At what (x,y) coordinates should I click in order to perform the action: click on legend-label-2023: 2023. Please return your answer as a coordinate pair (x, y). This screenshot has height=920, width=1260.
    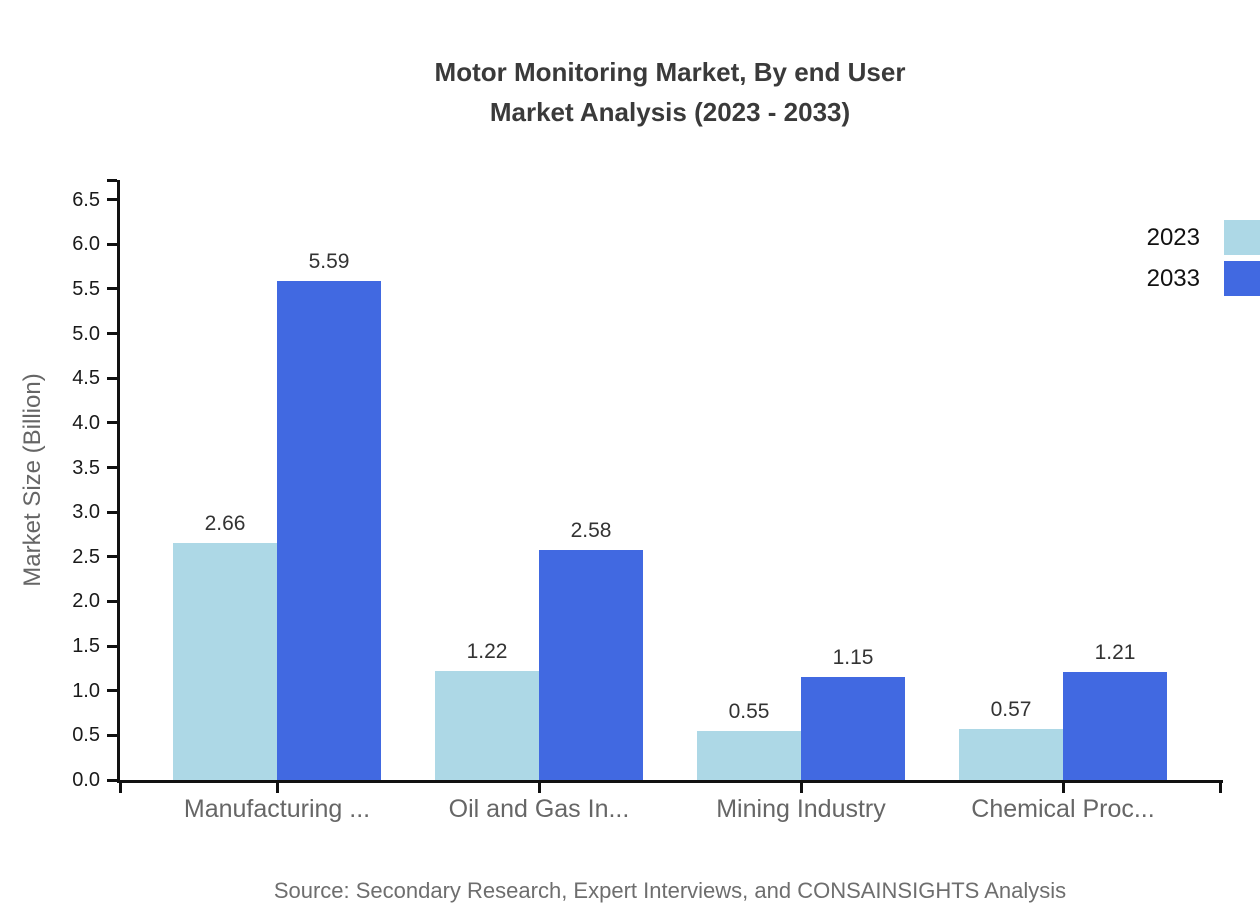
    Looking at the image, I should click on (1173, 237).